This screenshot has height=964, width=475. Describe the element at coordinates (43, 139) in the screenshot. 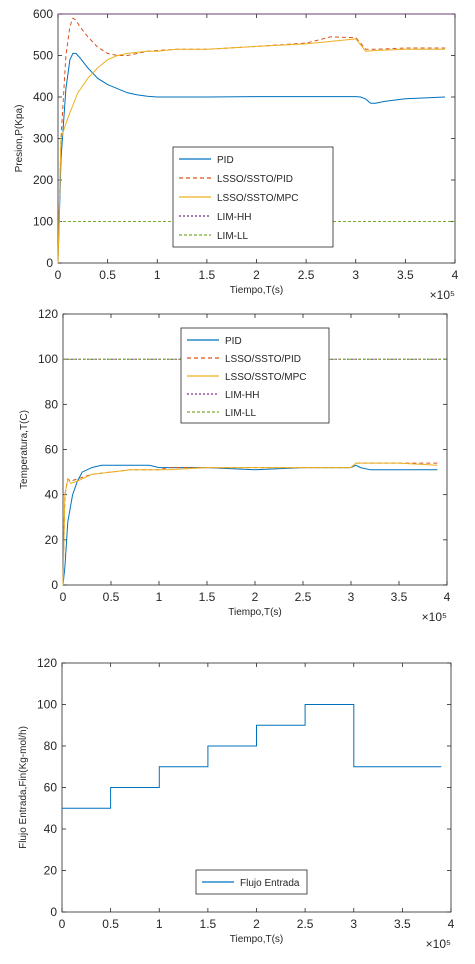

I see `y-tick-label: 300` at that location.